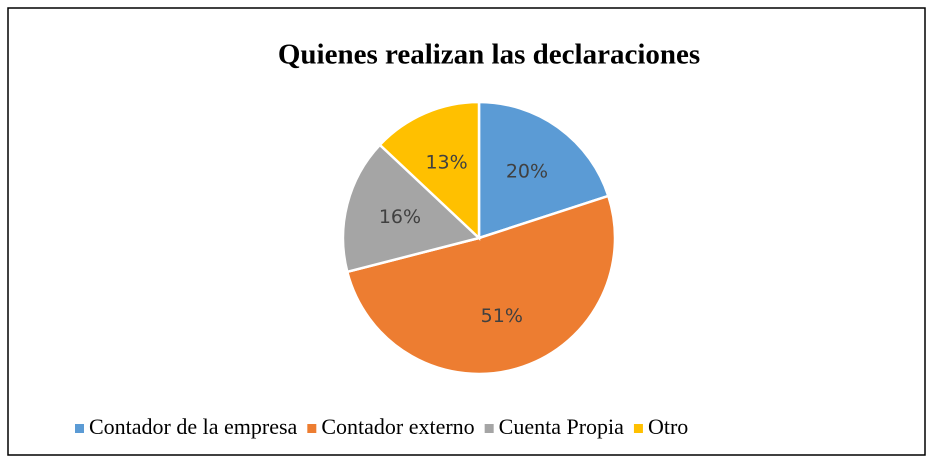 This screenshot has height=461, width=933. I want to click on legend-label: Contador externo, so click(397, 426).